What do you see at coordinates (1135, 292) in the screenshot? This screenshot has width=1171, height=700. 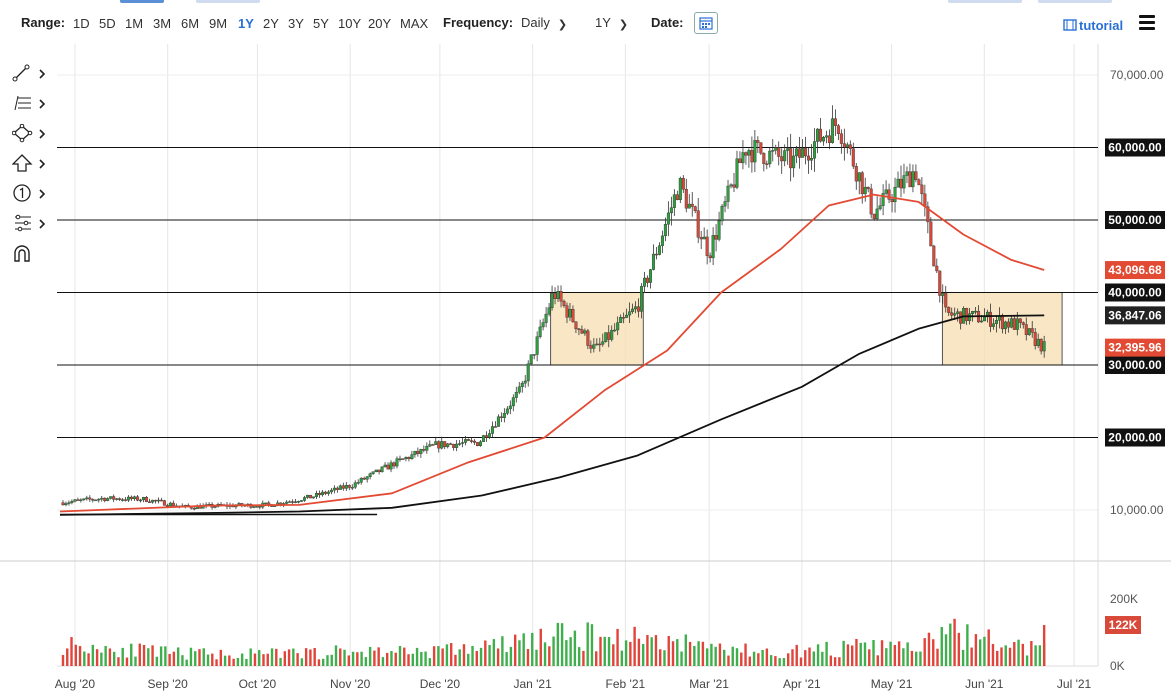 I see `level-tag` at bounding box center [1135, 292].